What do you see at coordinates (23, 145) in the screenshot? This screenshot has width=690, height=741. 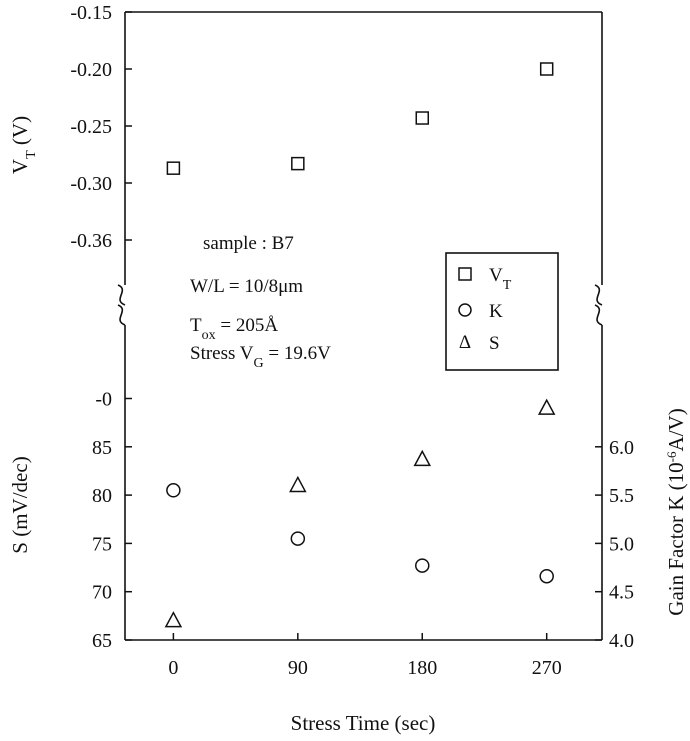 I see `vt-axis-title: VT (V)` at bounding box center [23, 145].